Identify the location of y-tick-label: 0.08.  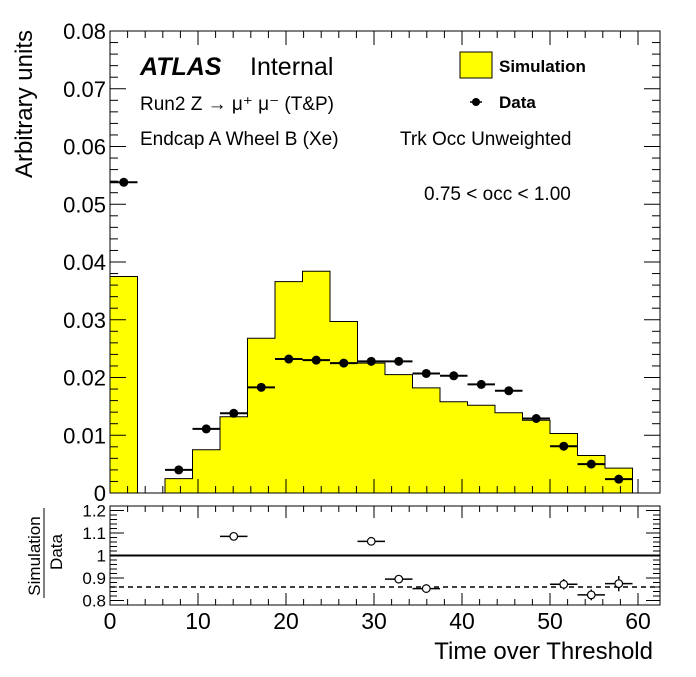
(84, 31).